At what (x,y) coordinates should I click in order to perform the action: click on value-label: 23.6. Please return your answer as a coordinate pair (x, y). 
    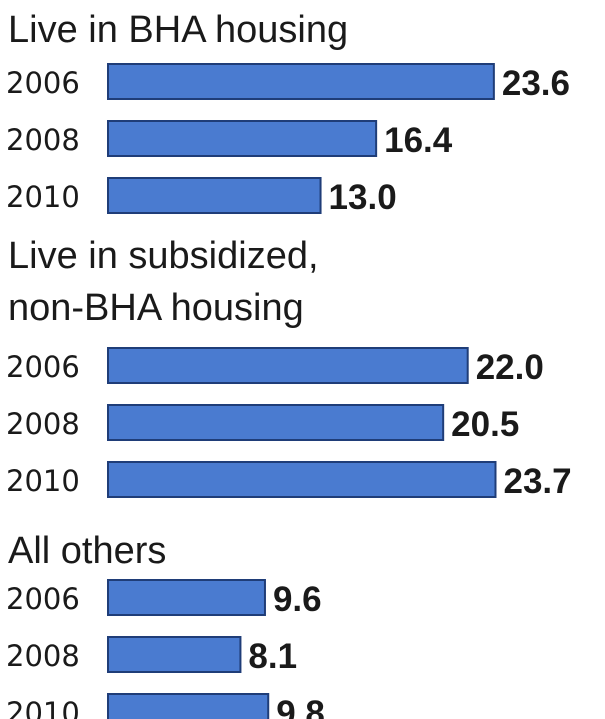
    Looking at the image, I should click on (536, 83).